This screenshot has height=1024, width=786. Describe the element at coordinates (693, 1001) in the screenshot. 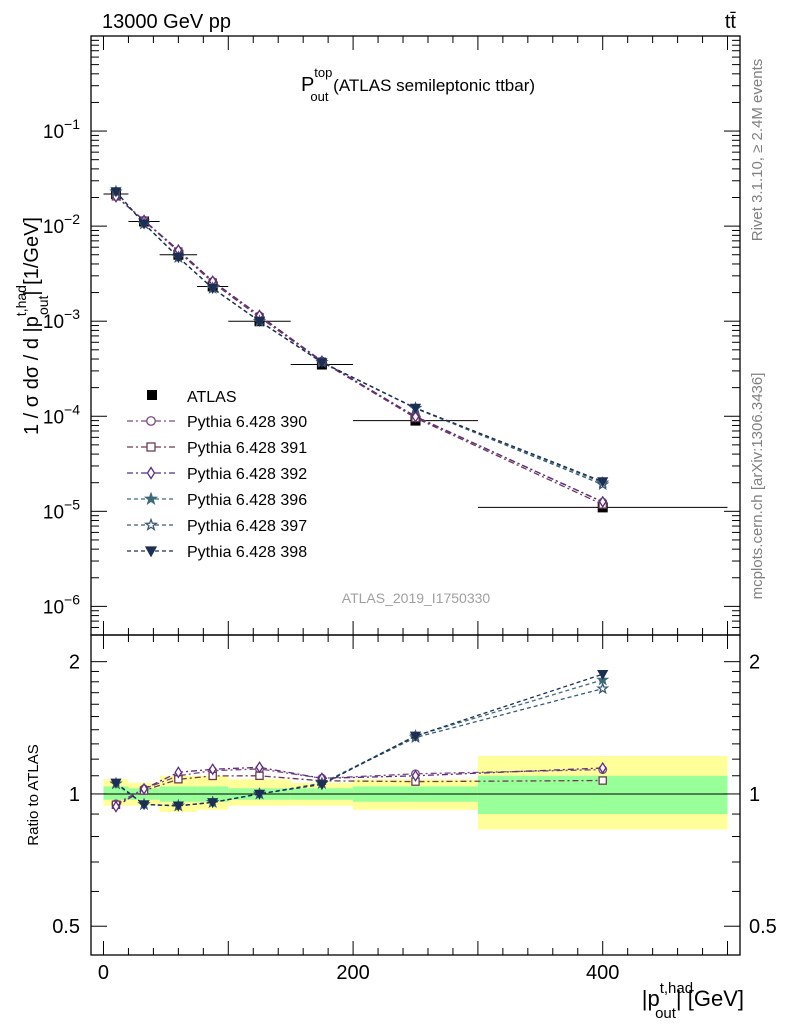

I see `x-axis-label: |pt,had out| [GeV]` at that location.